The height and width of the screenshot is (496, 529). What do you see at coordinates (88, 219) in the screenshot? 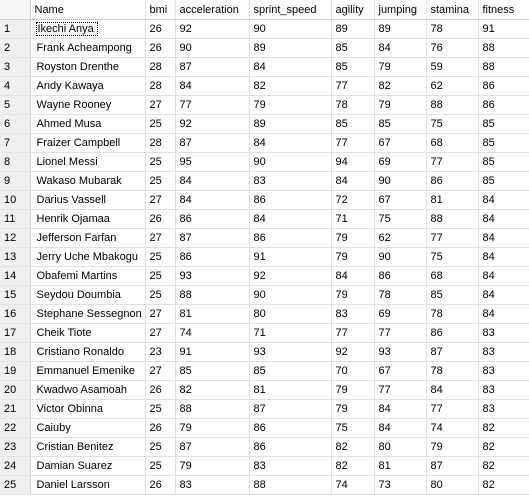
I see `cell-name: Henrik Ojamaa` at bounding box center [88, 219].